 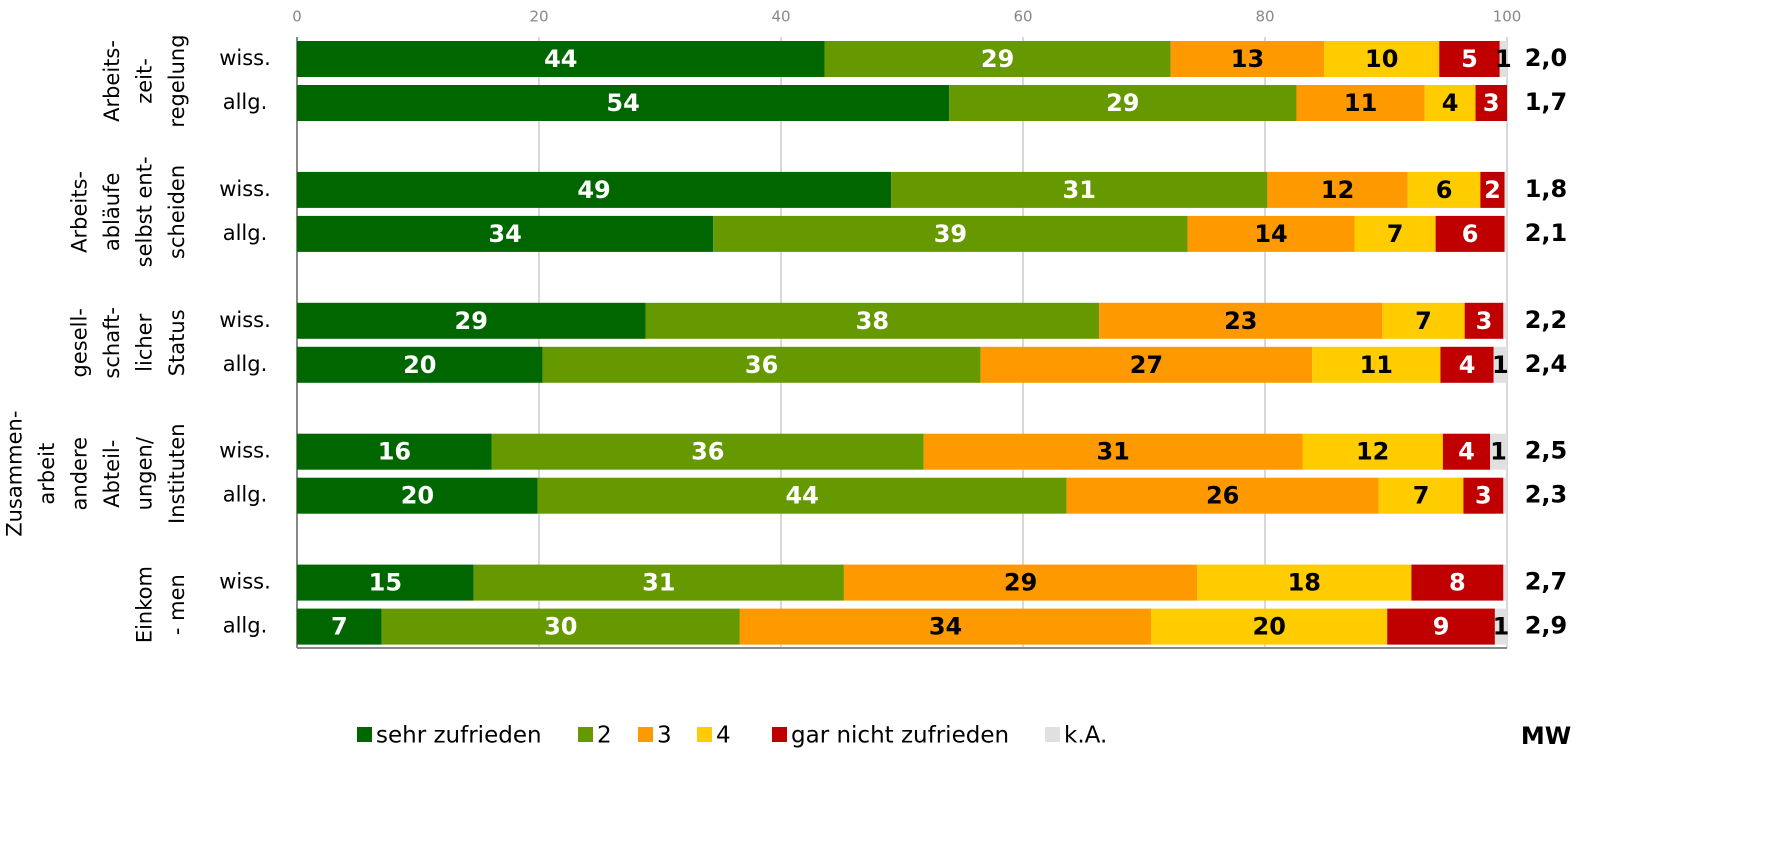 I want to click on legend-label: 4, so click(x=723, y=736).